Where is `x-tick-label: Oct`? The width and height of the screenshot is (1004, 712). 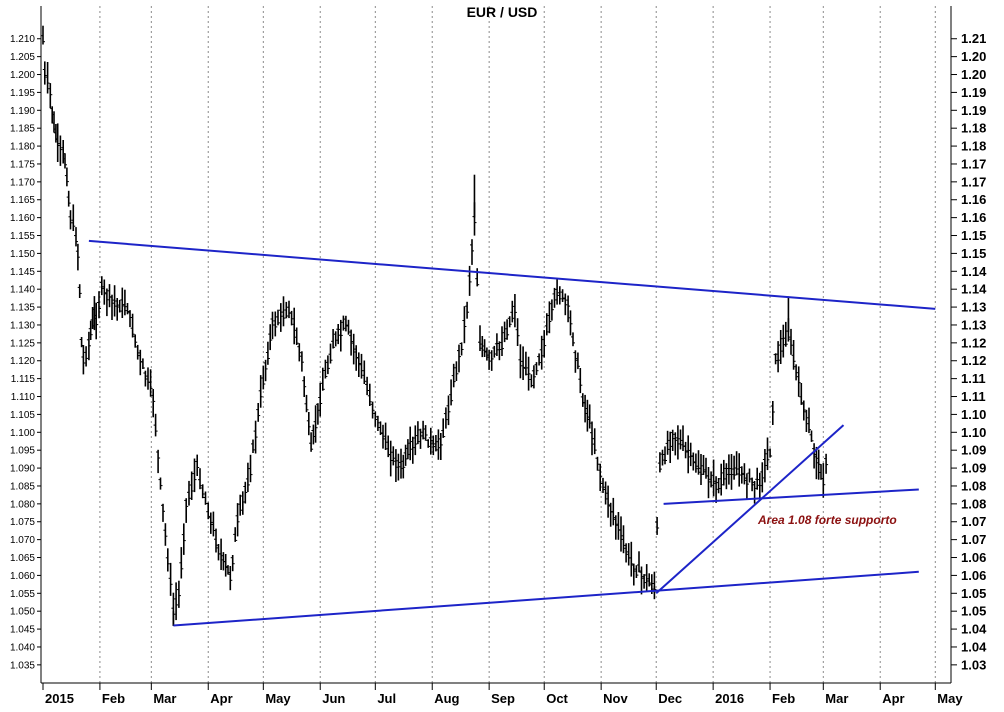 x-tick-label: Oct is located at coordinates (557, 698).